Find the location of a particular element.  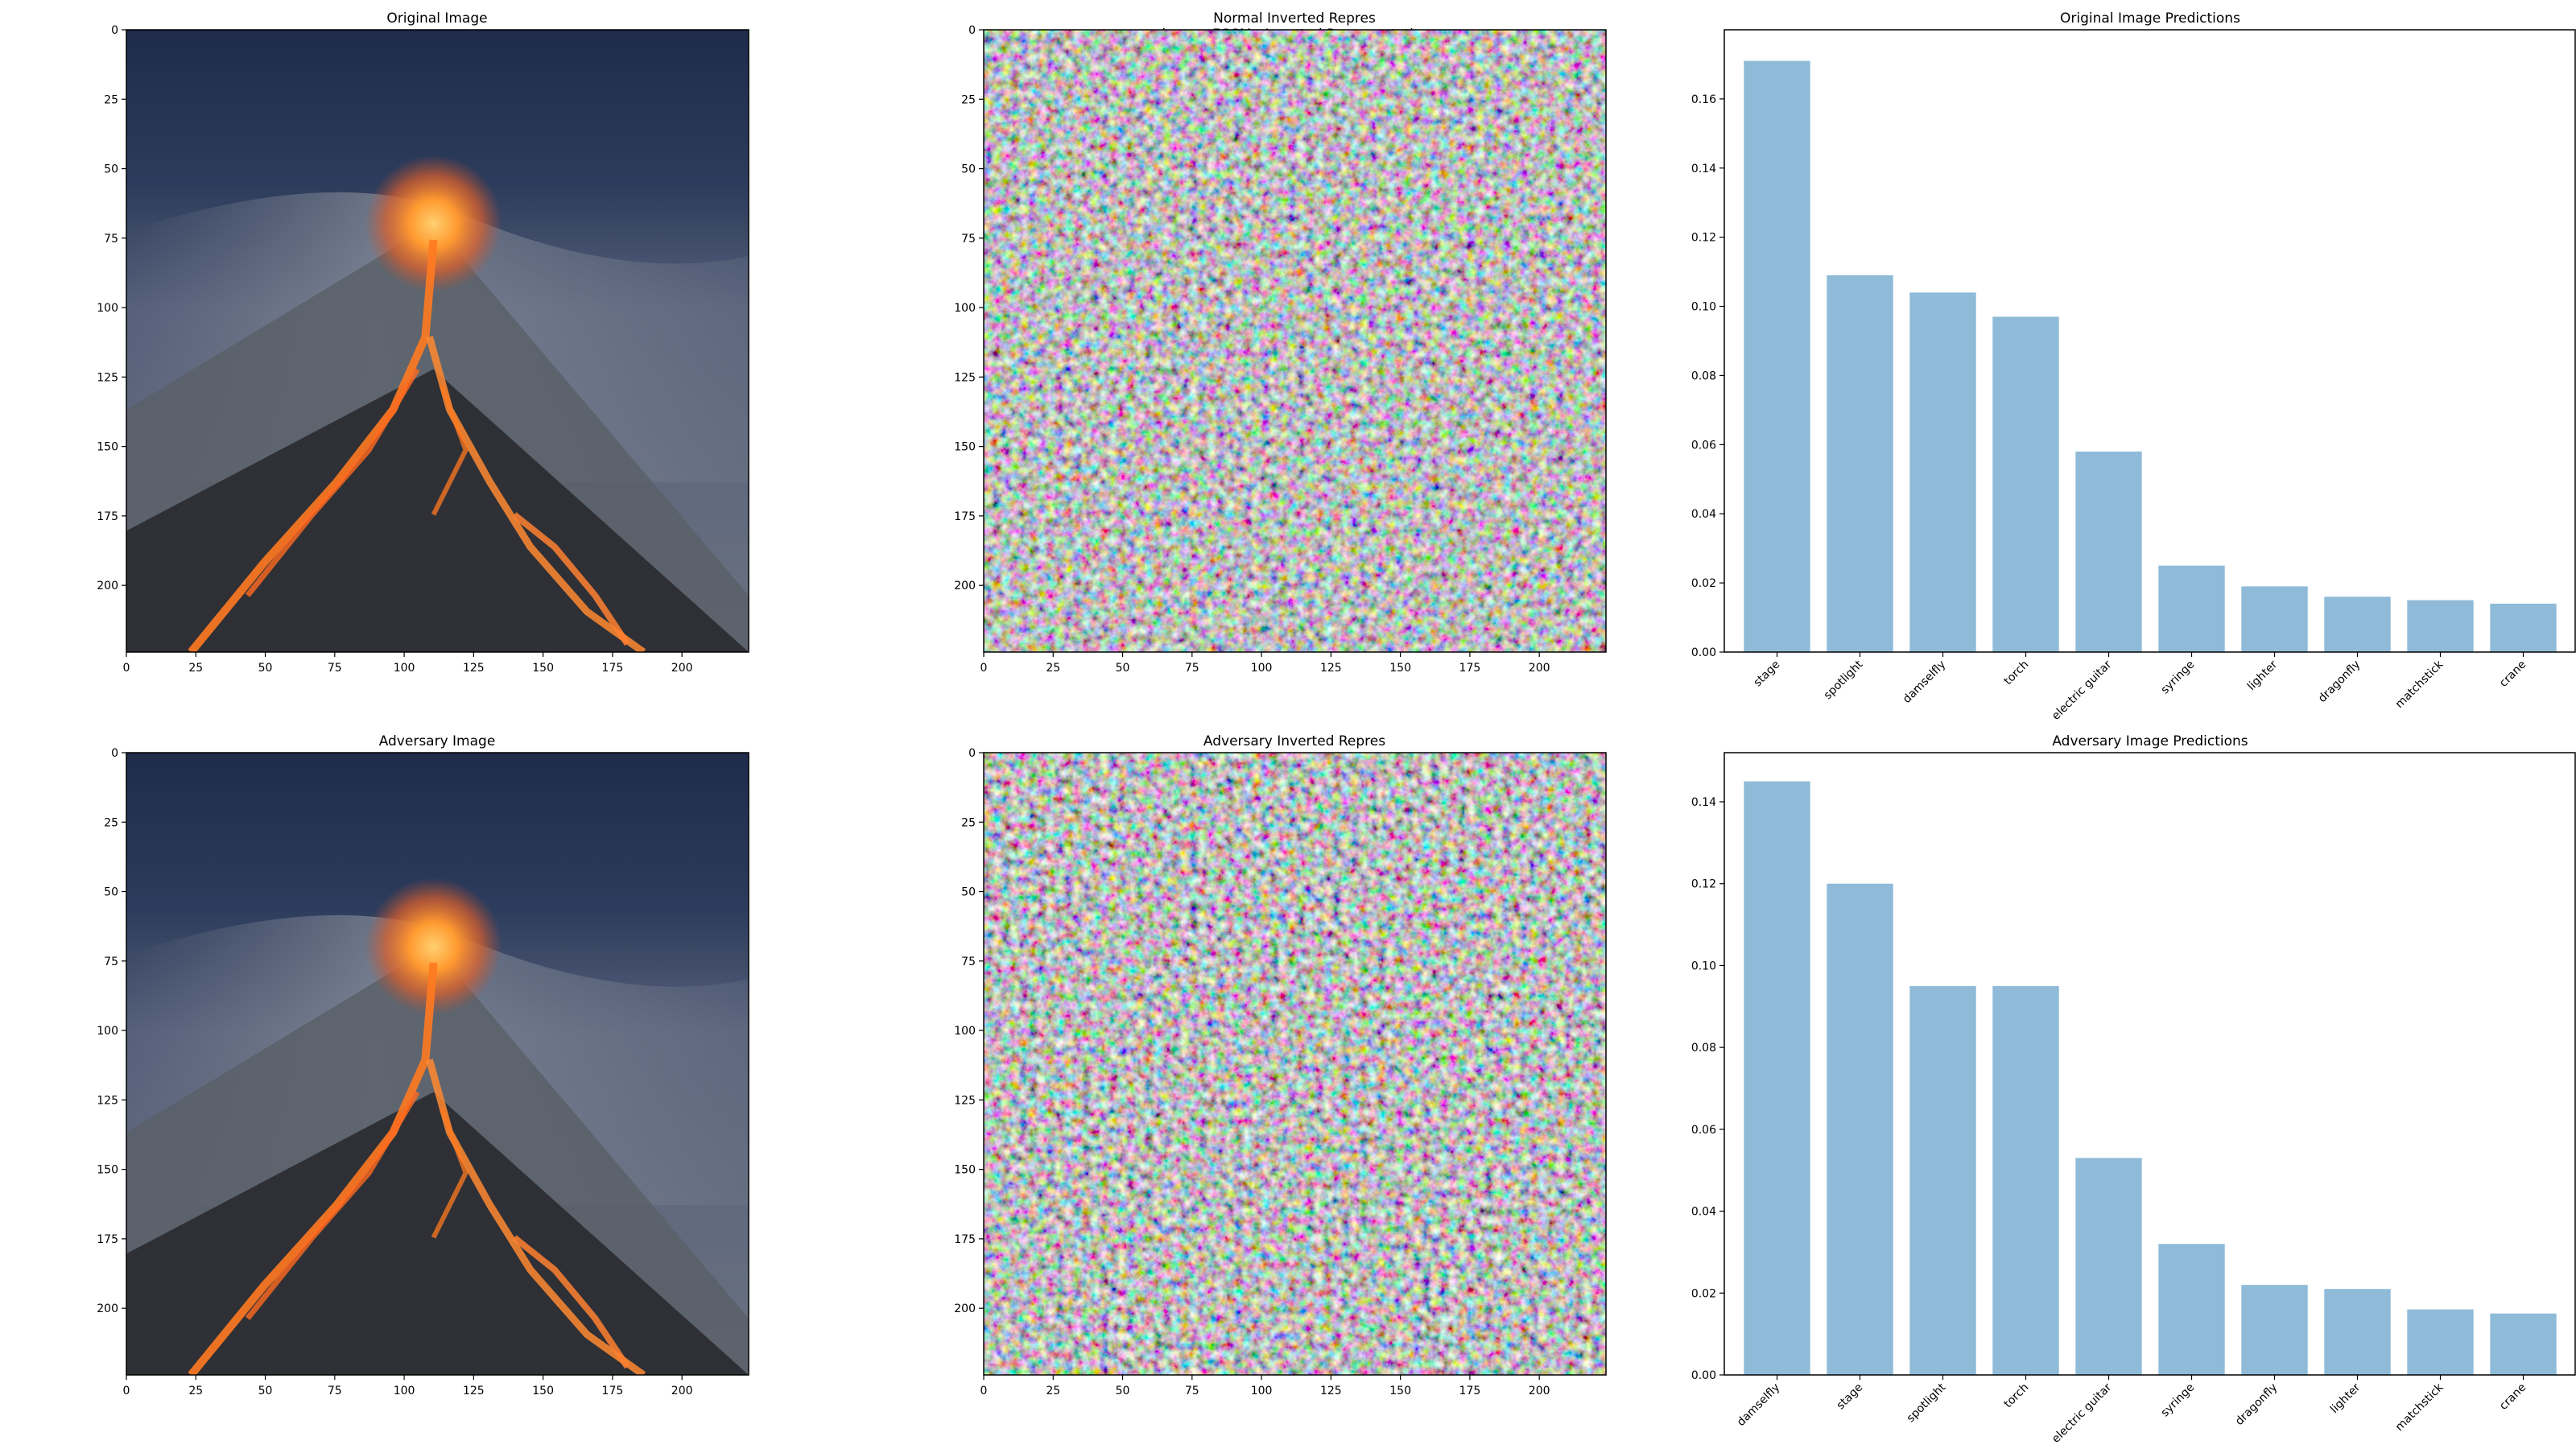

adversary-image-title: Adversary Image is located at coordinates (437, 741).